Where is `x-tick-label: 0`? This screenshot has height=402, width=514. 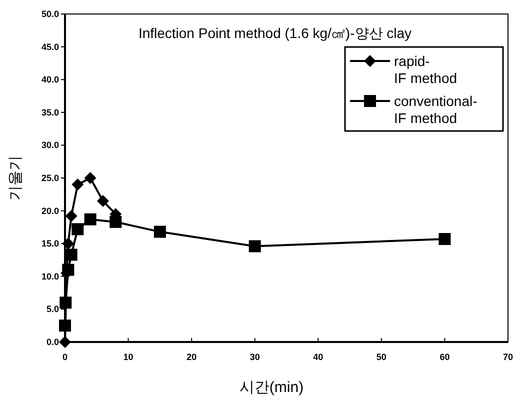 x-tick-label: 0 is located at coordinates (65, 357).